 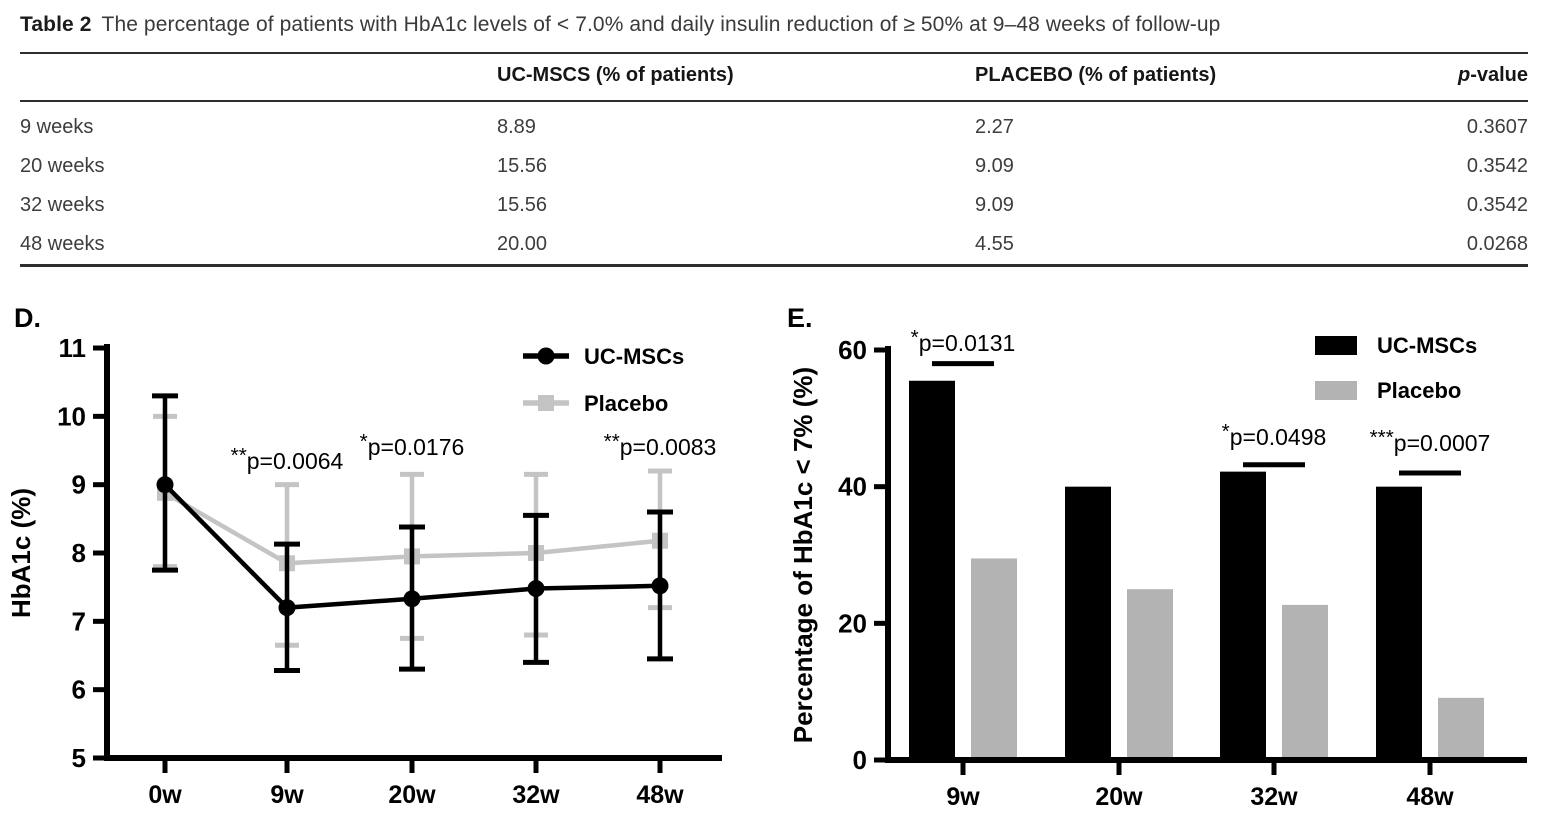 What do you see at coordinates (994, 659) in the screenshot?
I see `bar-Placebo-9w` at bounding box center [994, 659].